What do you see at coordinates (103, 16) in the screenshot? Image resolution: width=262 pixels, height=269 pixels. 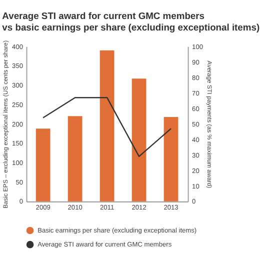 I see `text: Average STI award for current GMC members` at bounding box center [103, 16].